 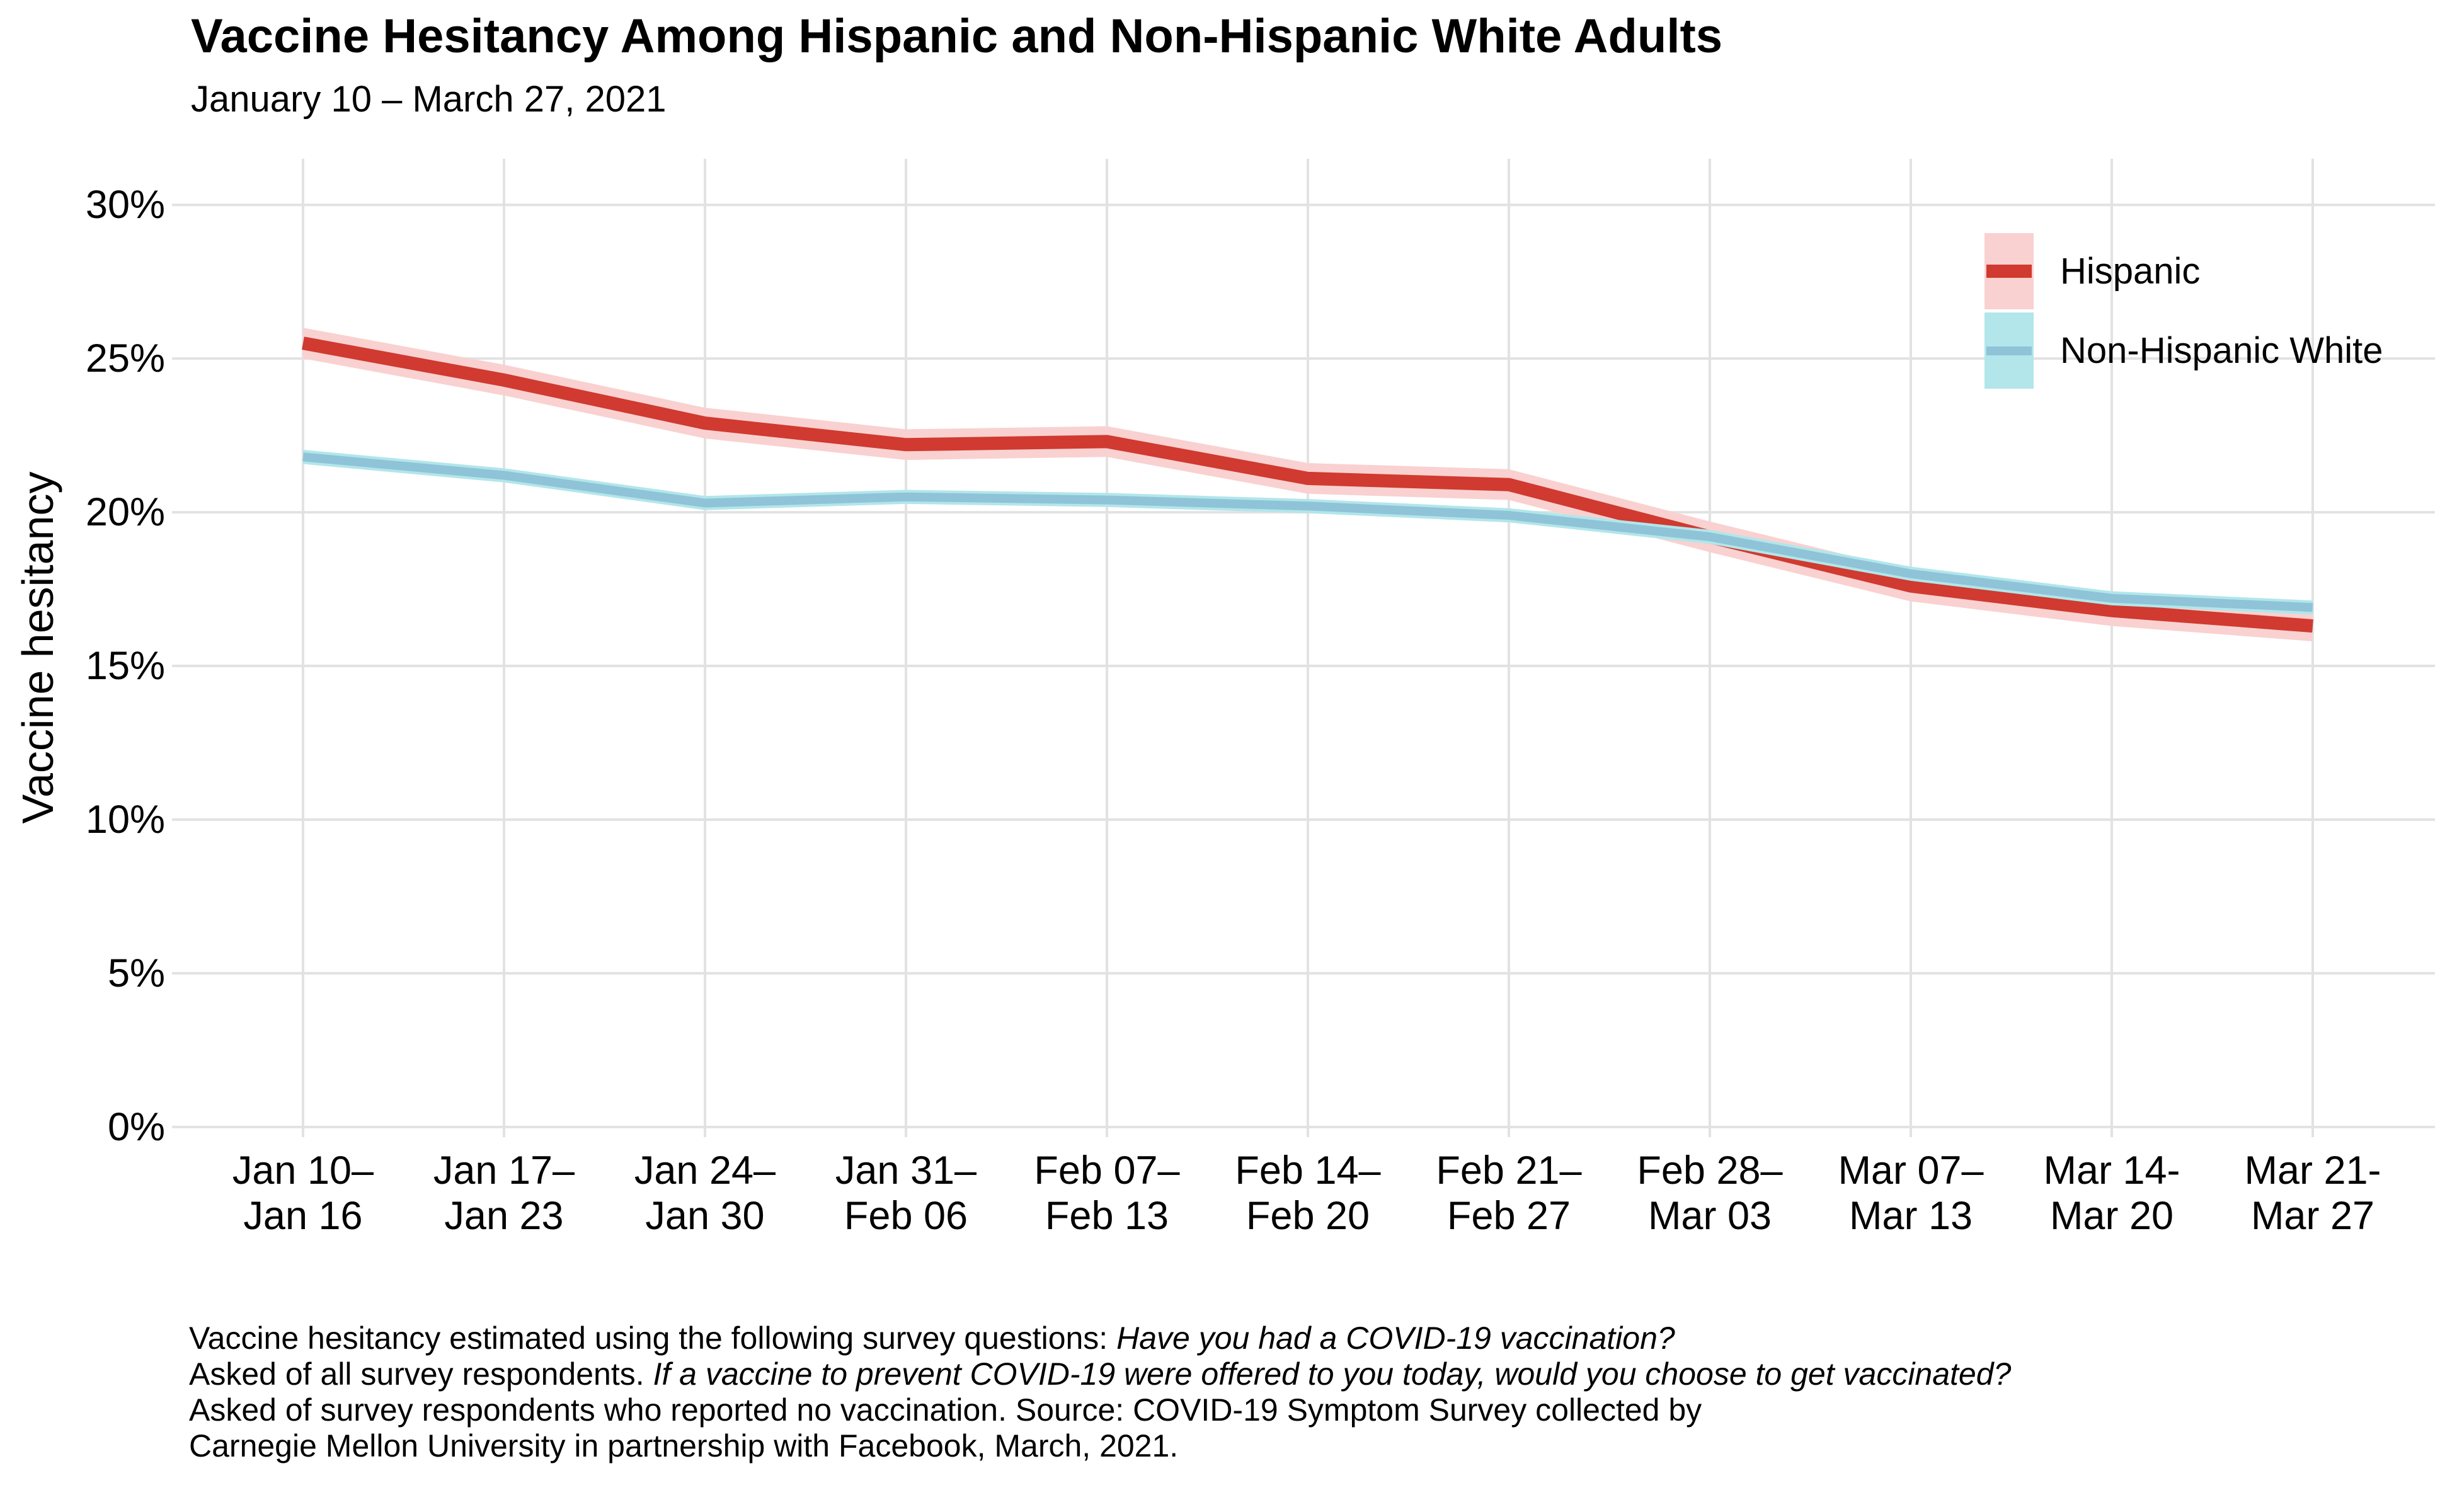 I want to click on x-tick-label: Mar 07– Mar 13, so click(x=1911, y=1193).